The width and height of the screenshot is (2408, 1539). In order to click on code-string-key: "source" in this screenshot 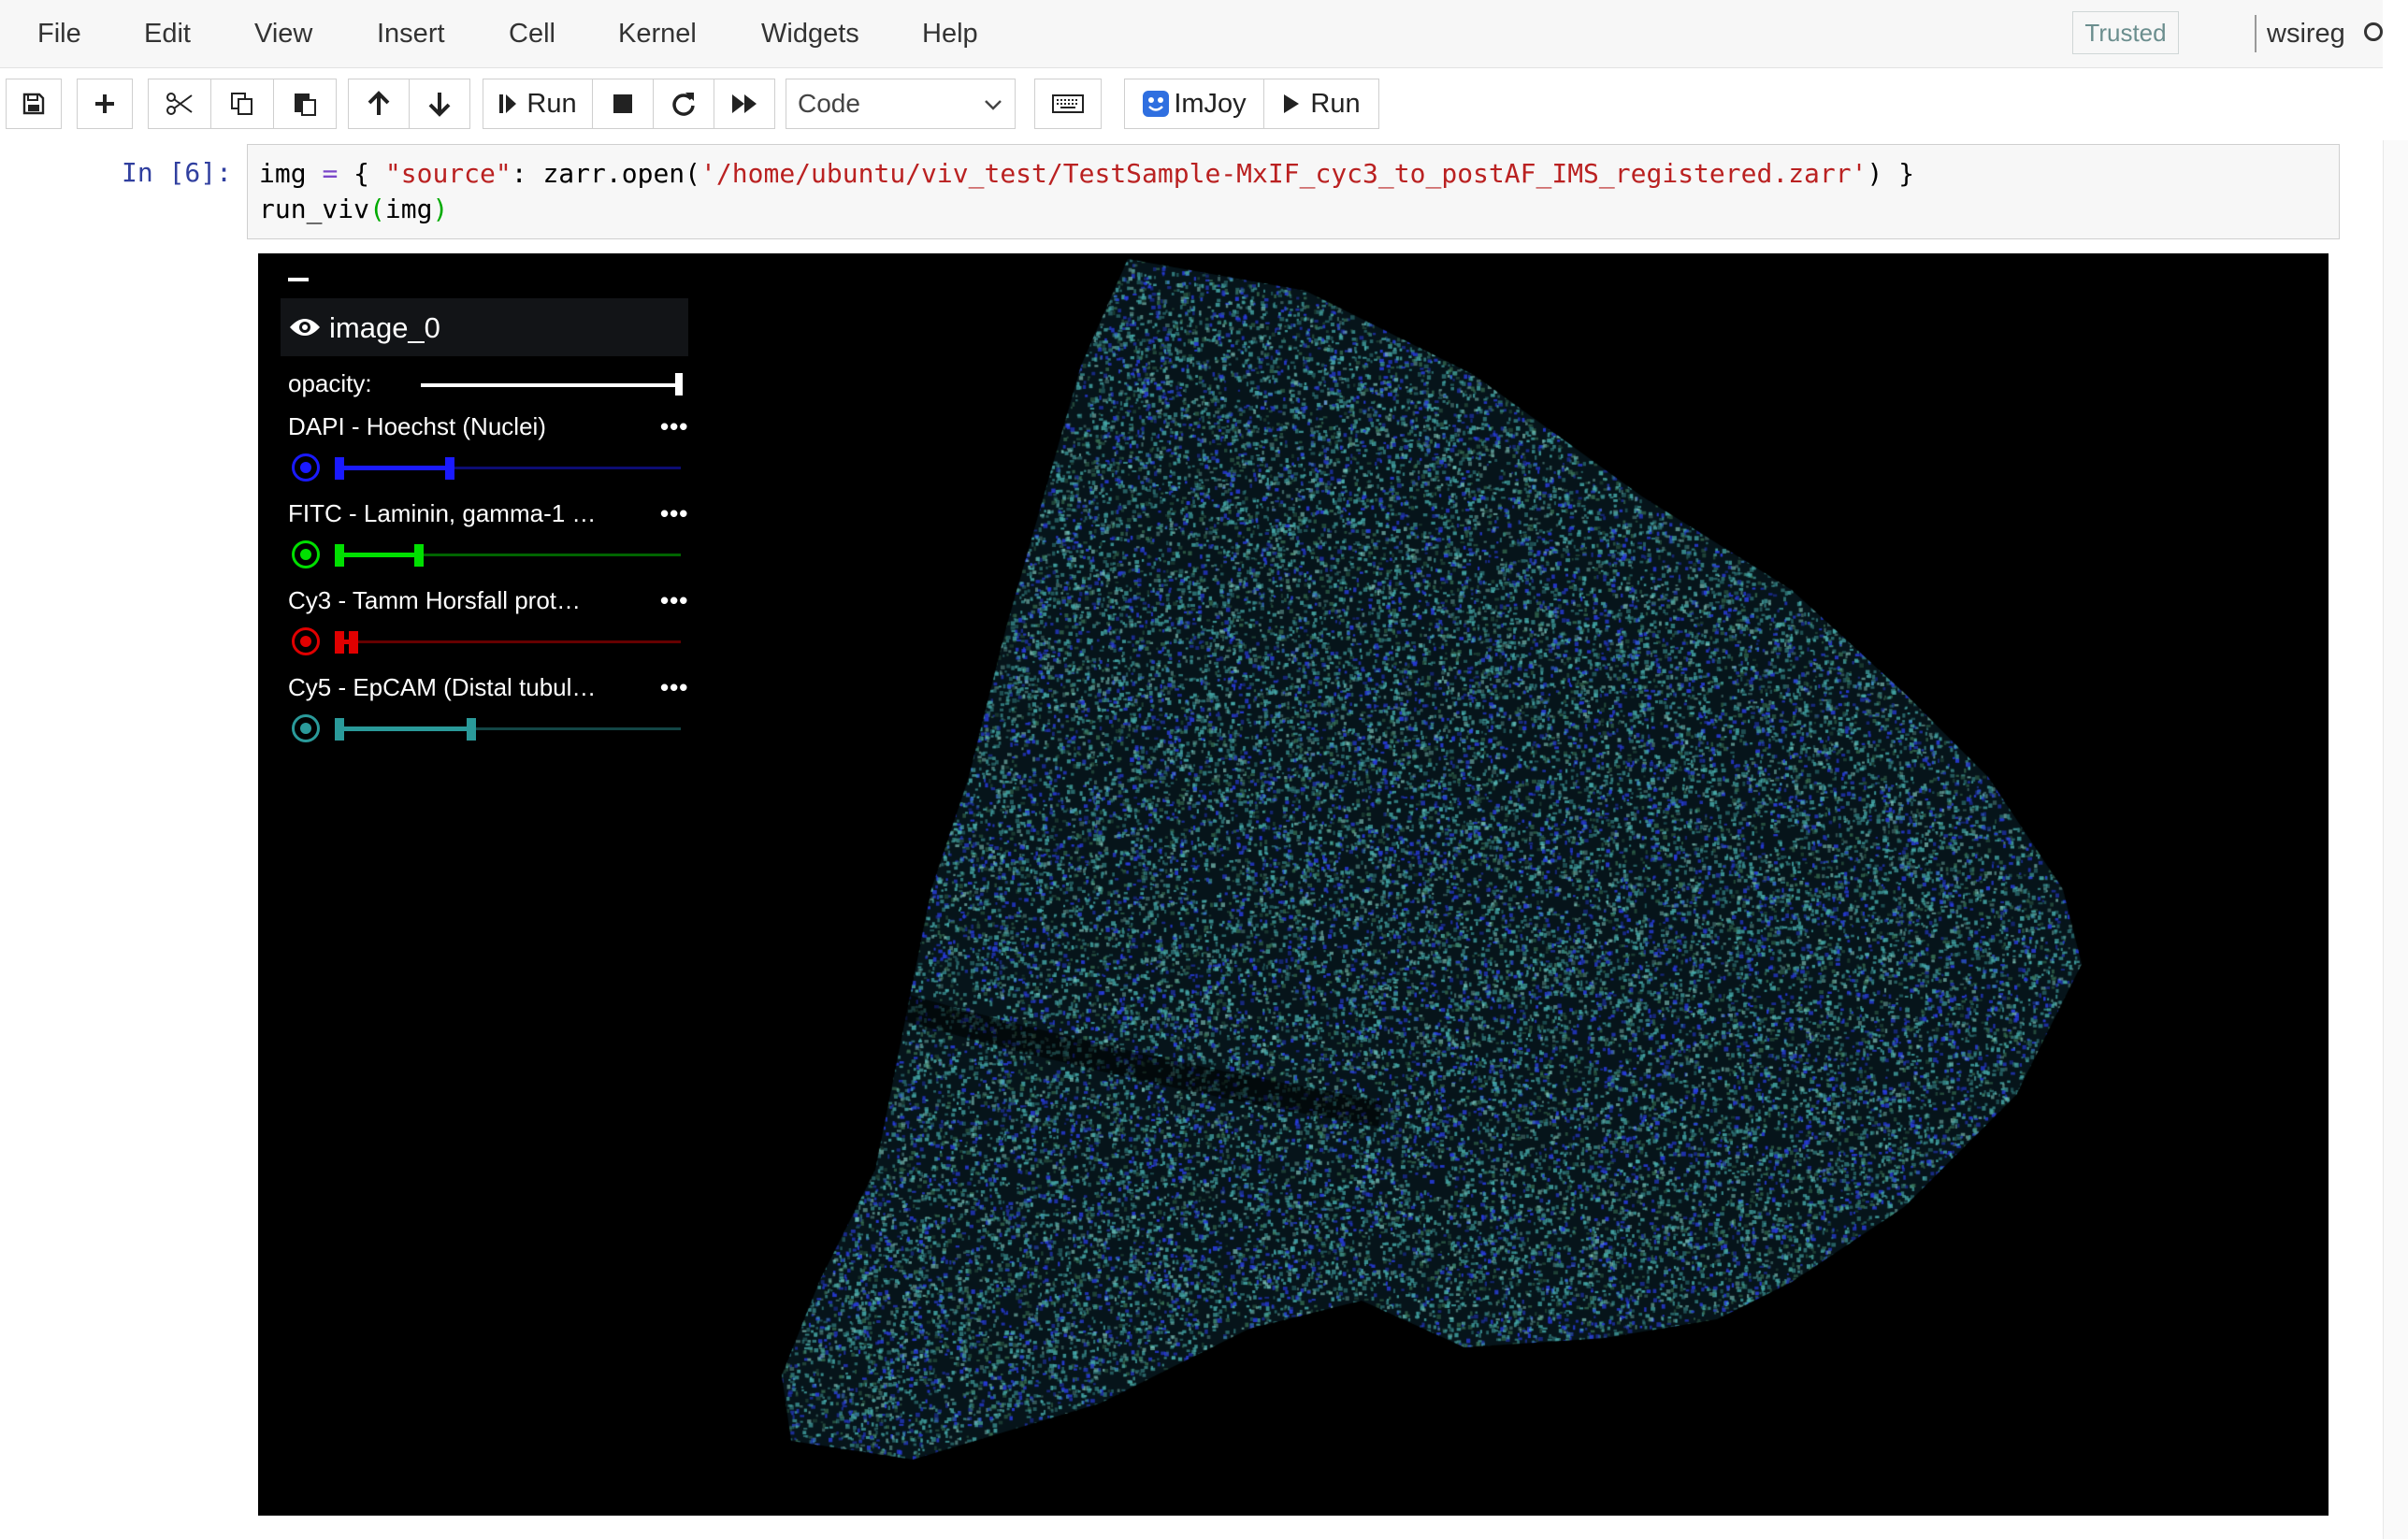, I will do `click(448, 173)`.